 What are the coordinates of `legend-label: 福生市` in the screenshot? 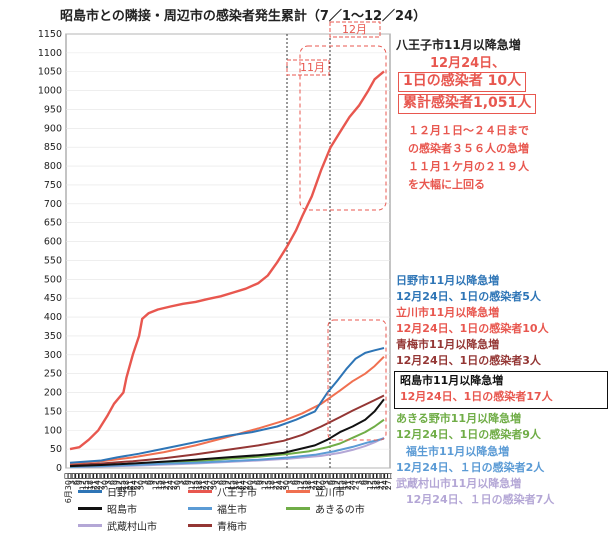 It's located at (232, 510).